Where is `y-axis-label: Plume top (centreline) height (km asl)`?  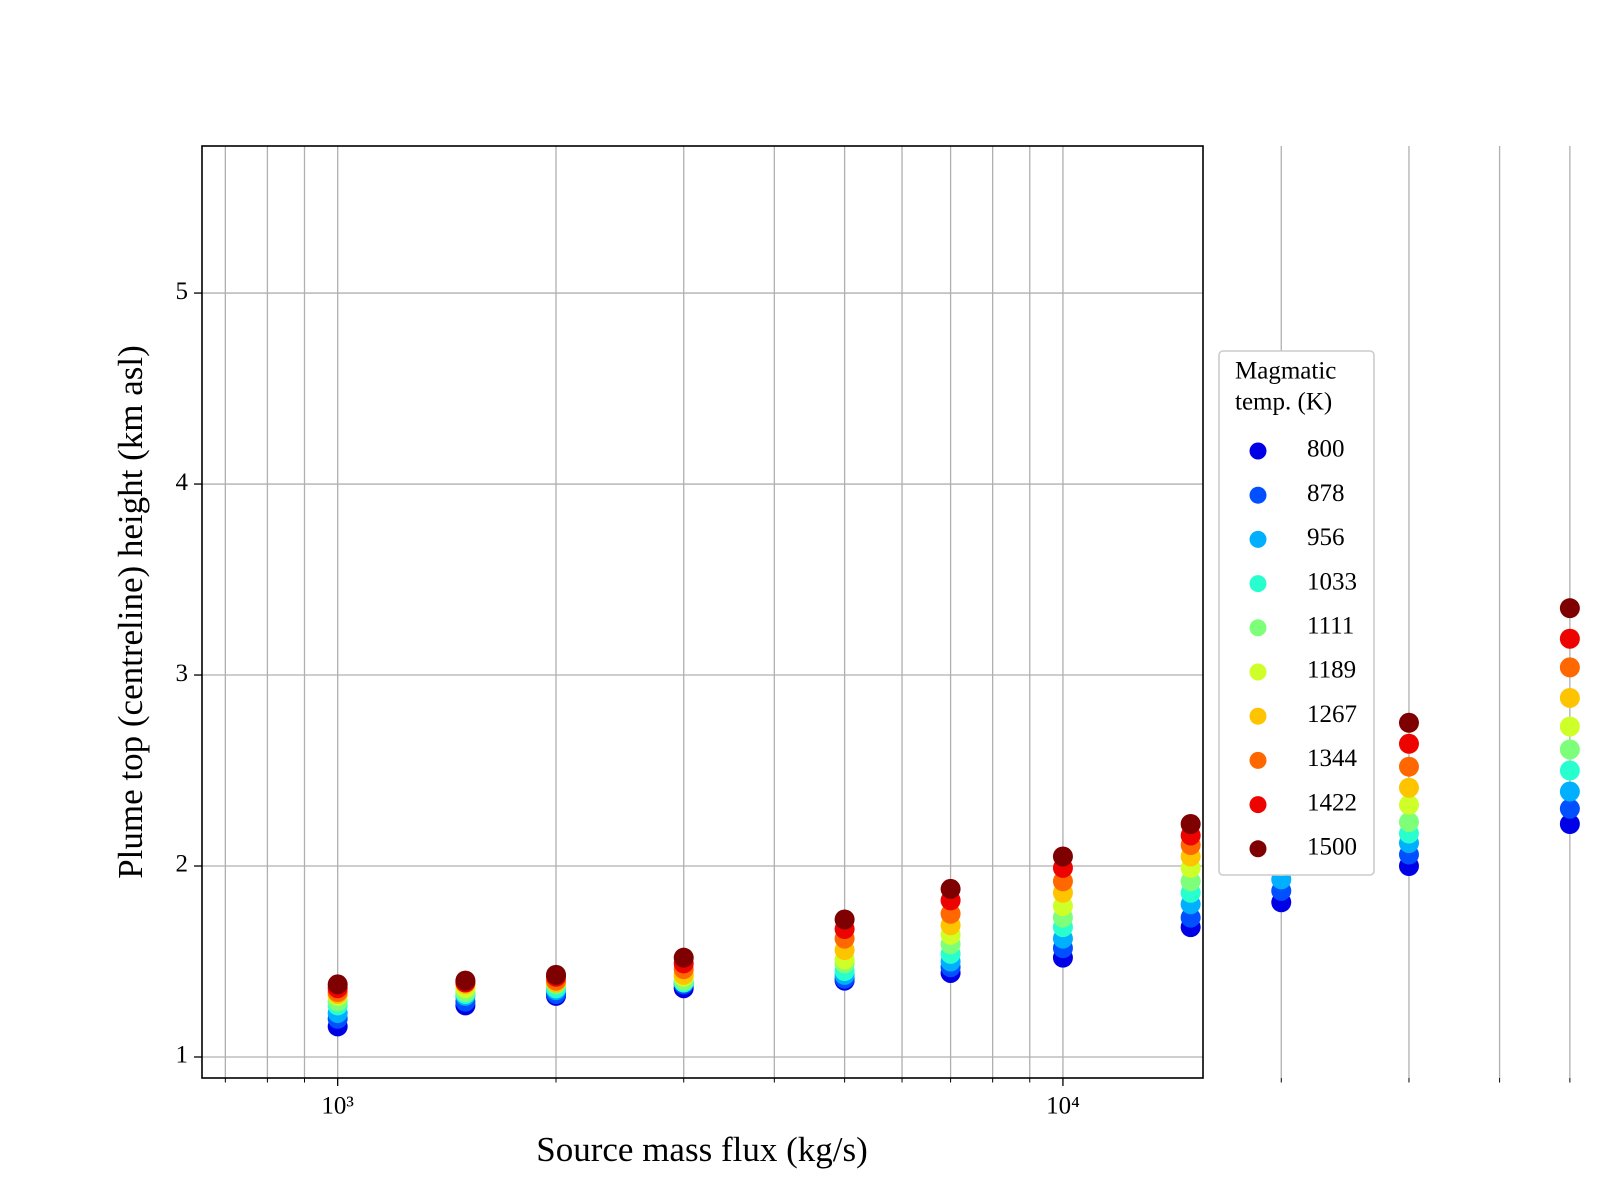 y-axis-label: Plume top (centreline) height (km asl) is located at coordinates (130, 612).